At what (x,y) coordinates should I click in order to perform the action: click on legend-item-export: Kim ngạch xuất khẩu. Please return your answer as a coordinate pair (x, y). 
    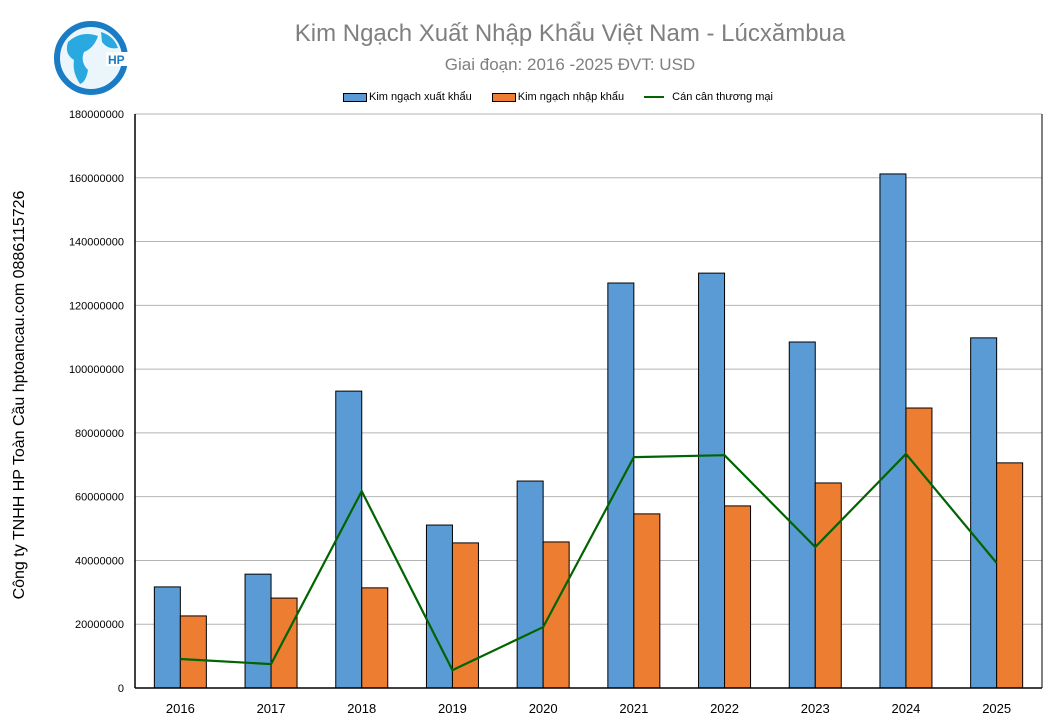
    Looking at the image, I should click on (407, 97).